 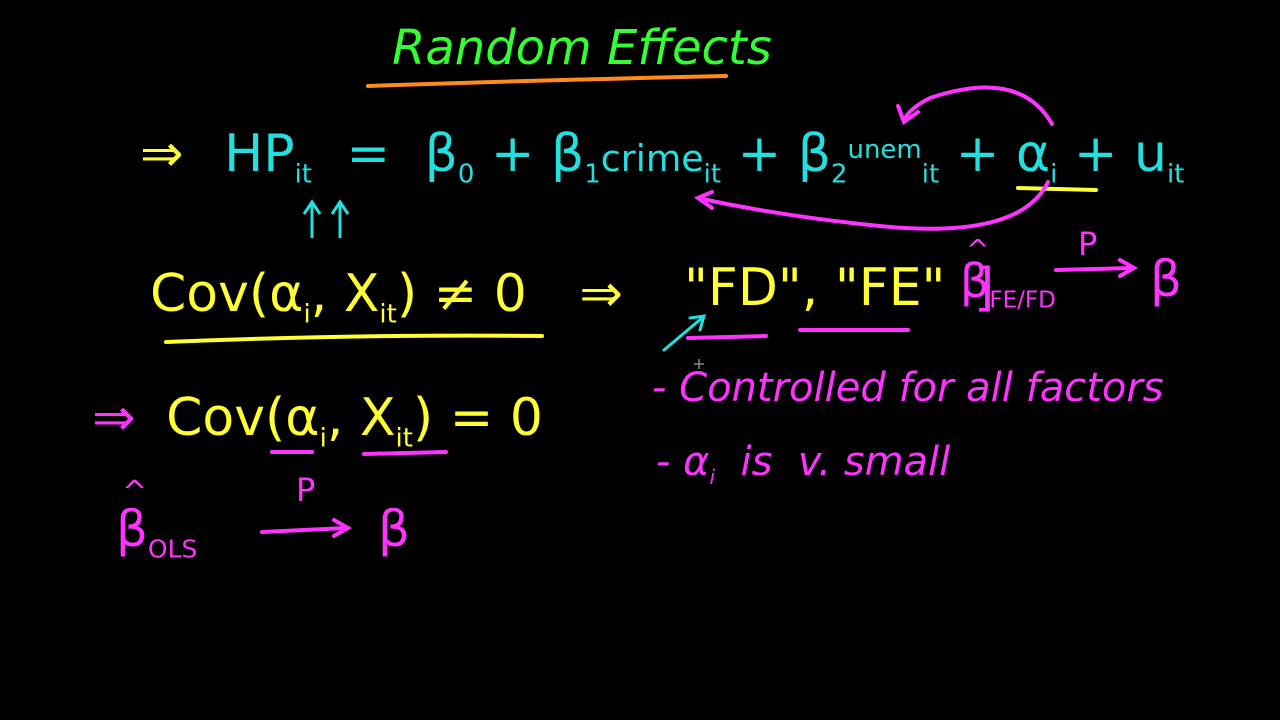 What do you see at coordinates (405, 453) in the screenshot?
I see `x-underline` at bounding box center [405, 453].